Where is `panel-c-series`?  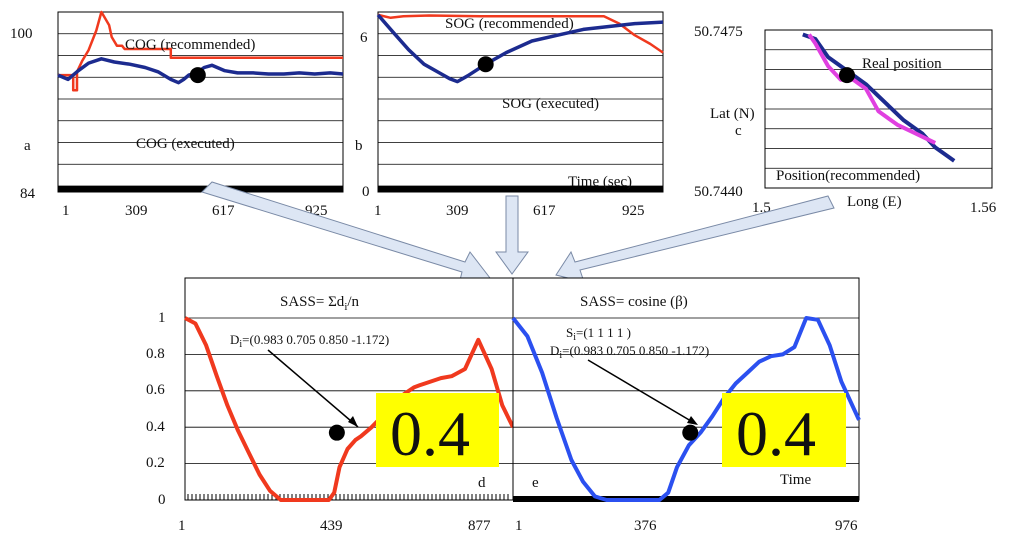
panel-c-series is located at coordinates (879, 97).